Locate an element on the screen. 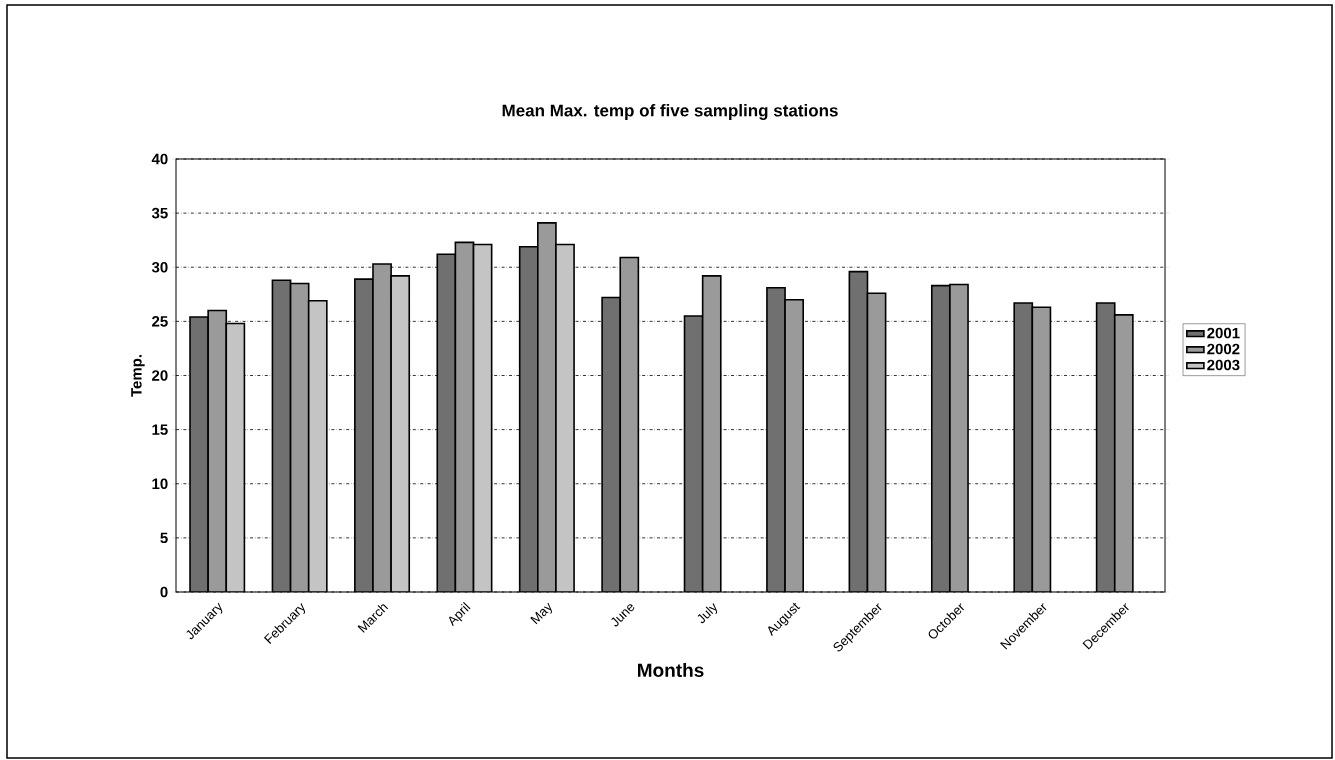 The width and height of the screenshot is (1335, 760). x-tick-label: May is located at coordinates (541, 613).